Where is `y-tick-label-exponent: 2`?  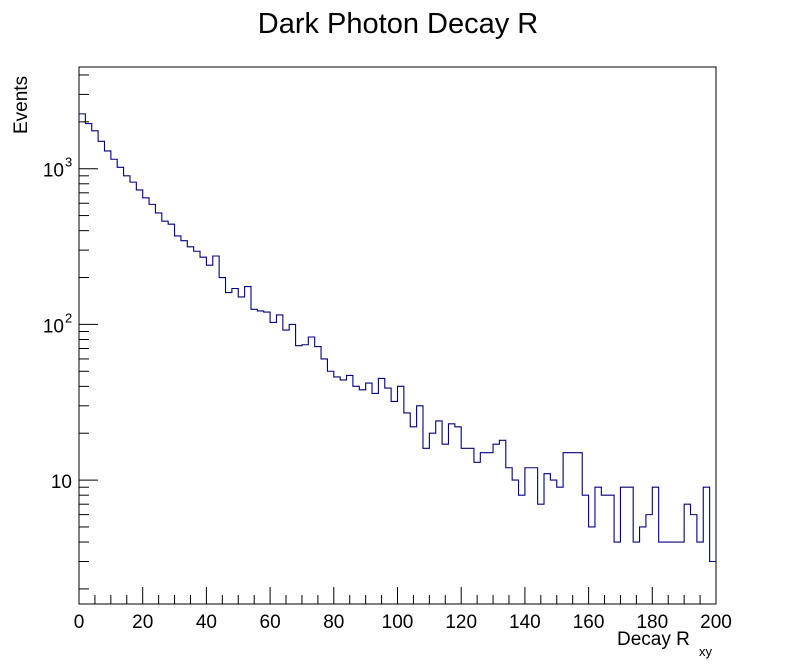 y-tick-label-exponent: 2 is located at coordinates (68, 317).